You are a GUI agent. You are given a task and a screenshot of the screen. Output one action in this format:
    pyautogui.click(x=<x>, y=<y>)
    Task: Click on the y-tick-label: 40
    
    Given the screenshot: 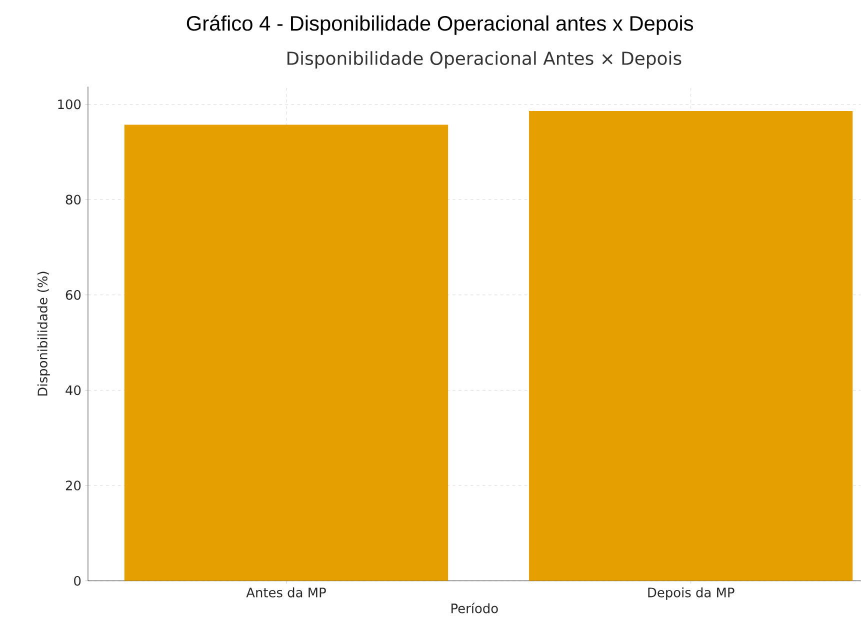 What is the action you would take?
    pyautogui.click(x=73, y=390)
    